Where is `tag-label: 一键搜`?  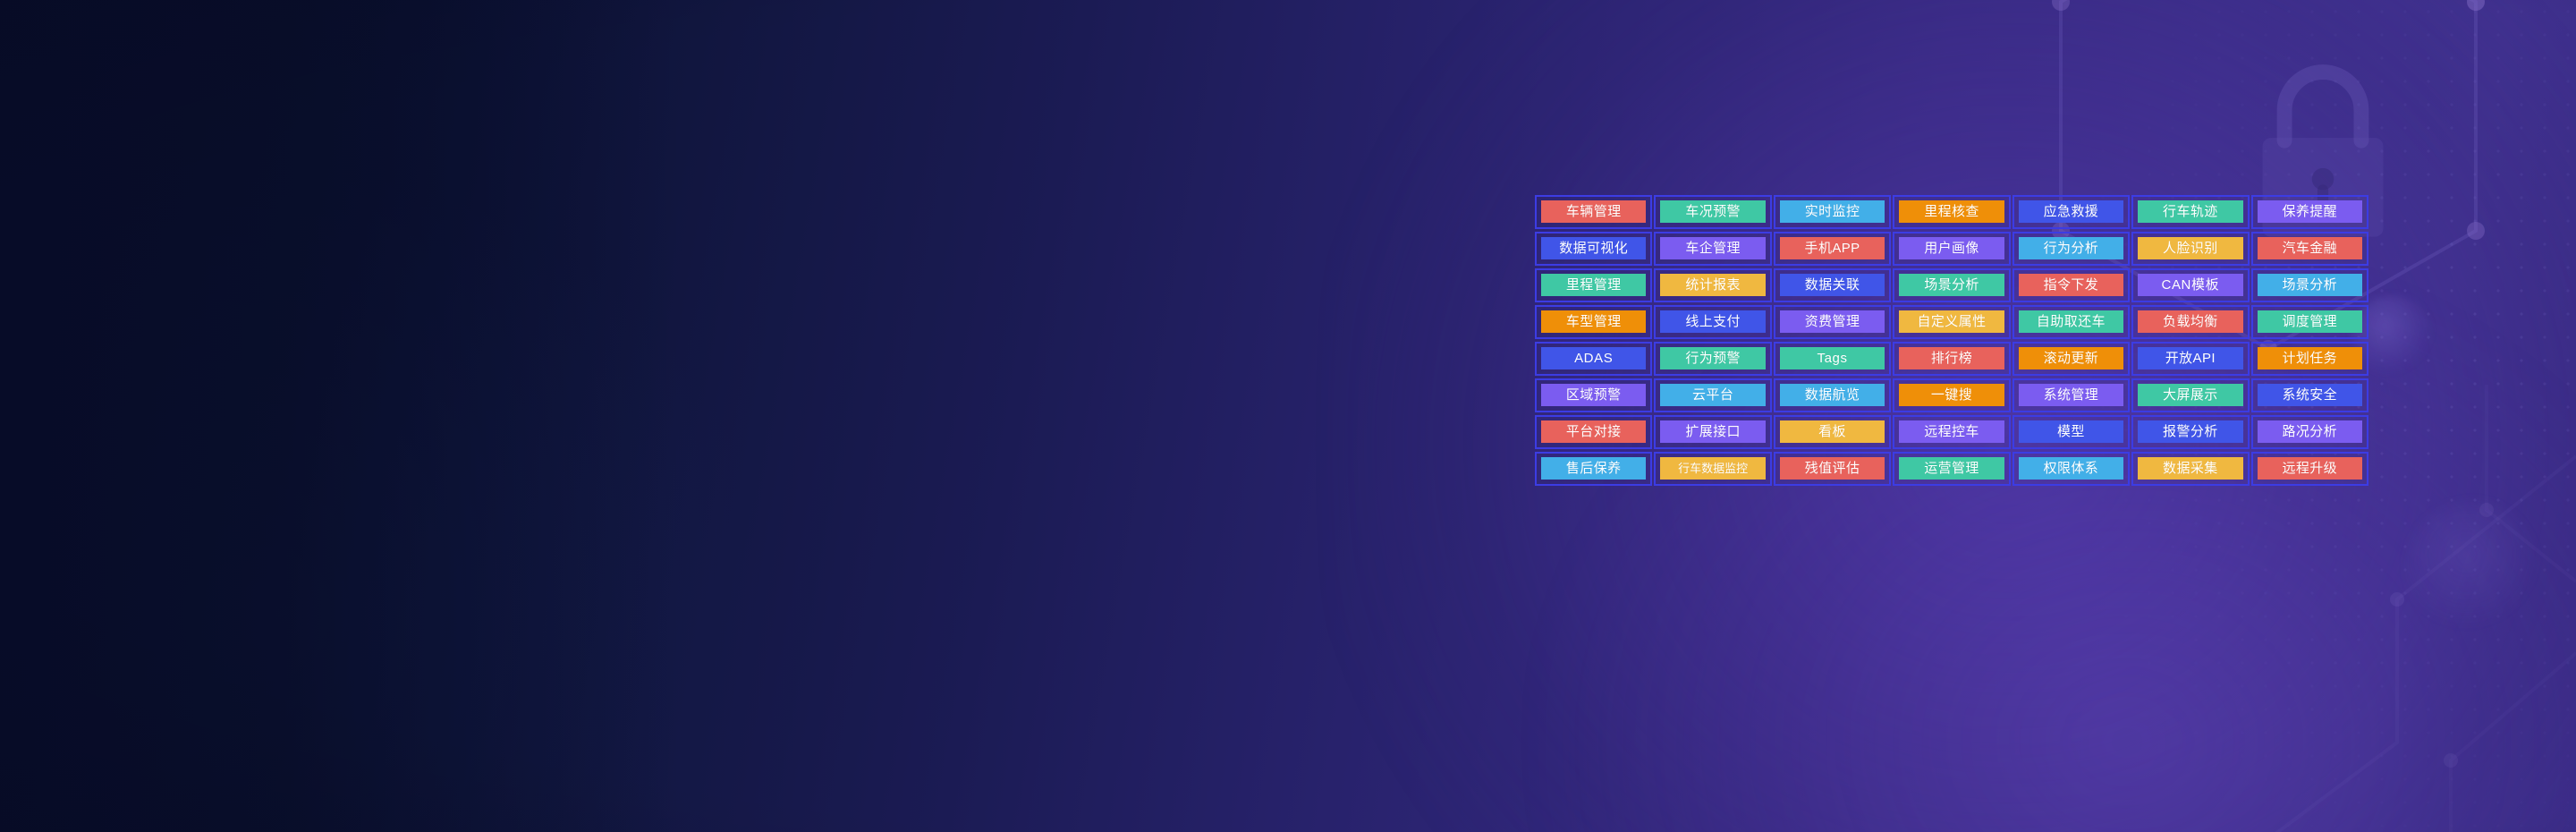 tag-label: 一键搜 is located at coordinates (1951, 395).